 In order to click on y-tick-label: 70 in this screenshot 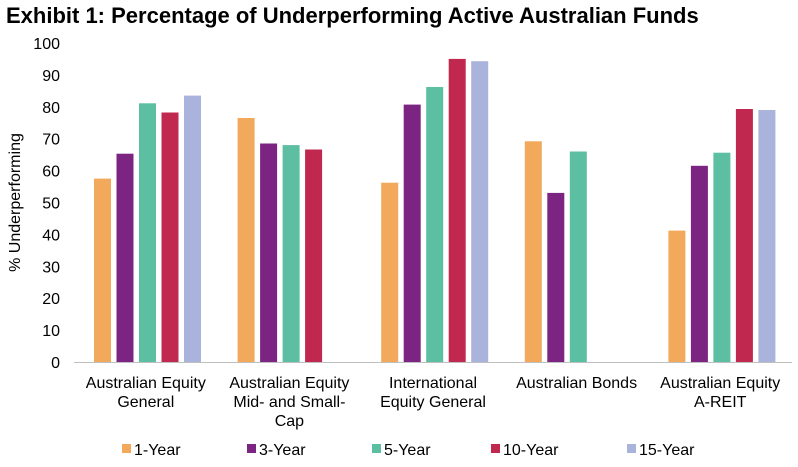, I will do `click(51, 140)`.